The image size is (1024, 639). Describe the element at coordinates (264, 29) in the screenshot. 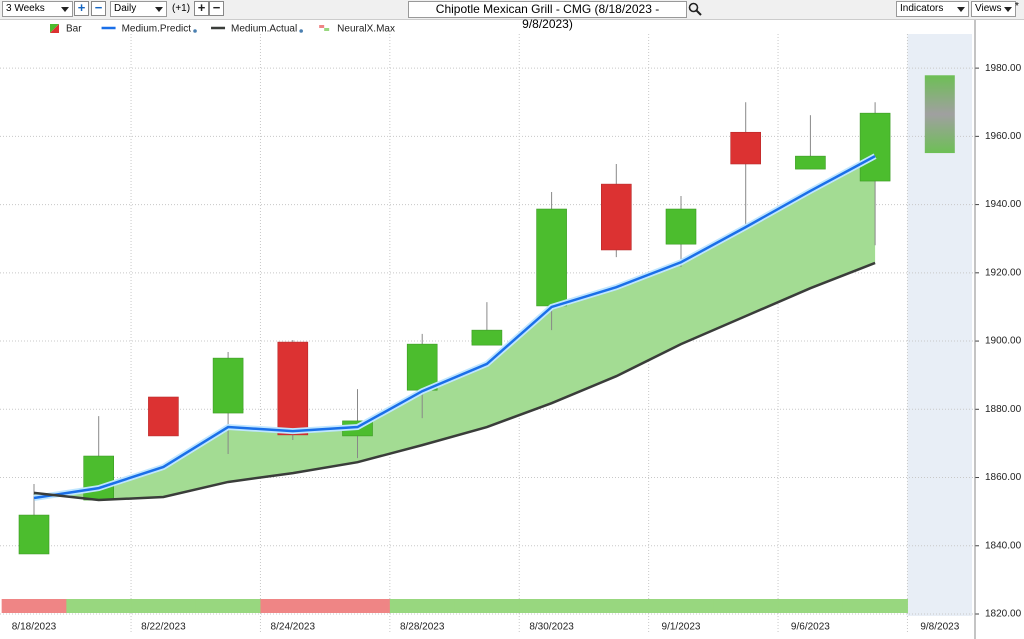

I see `legend-label: Medium.Actual` at that location.